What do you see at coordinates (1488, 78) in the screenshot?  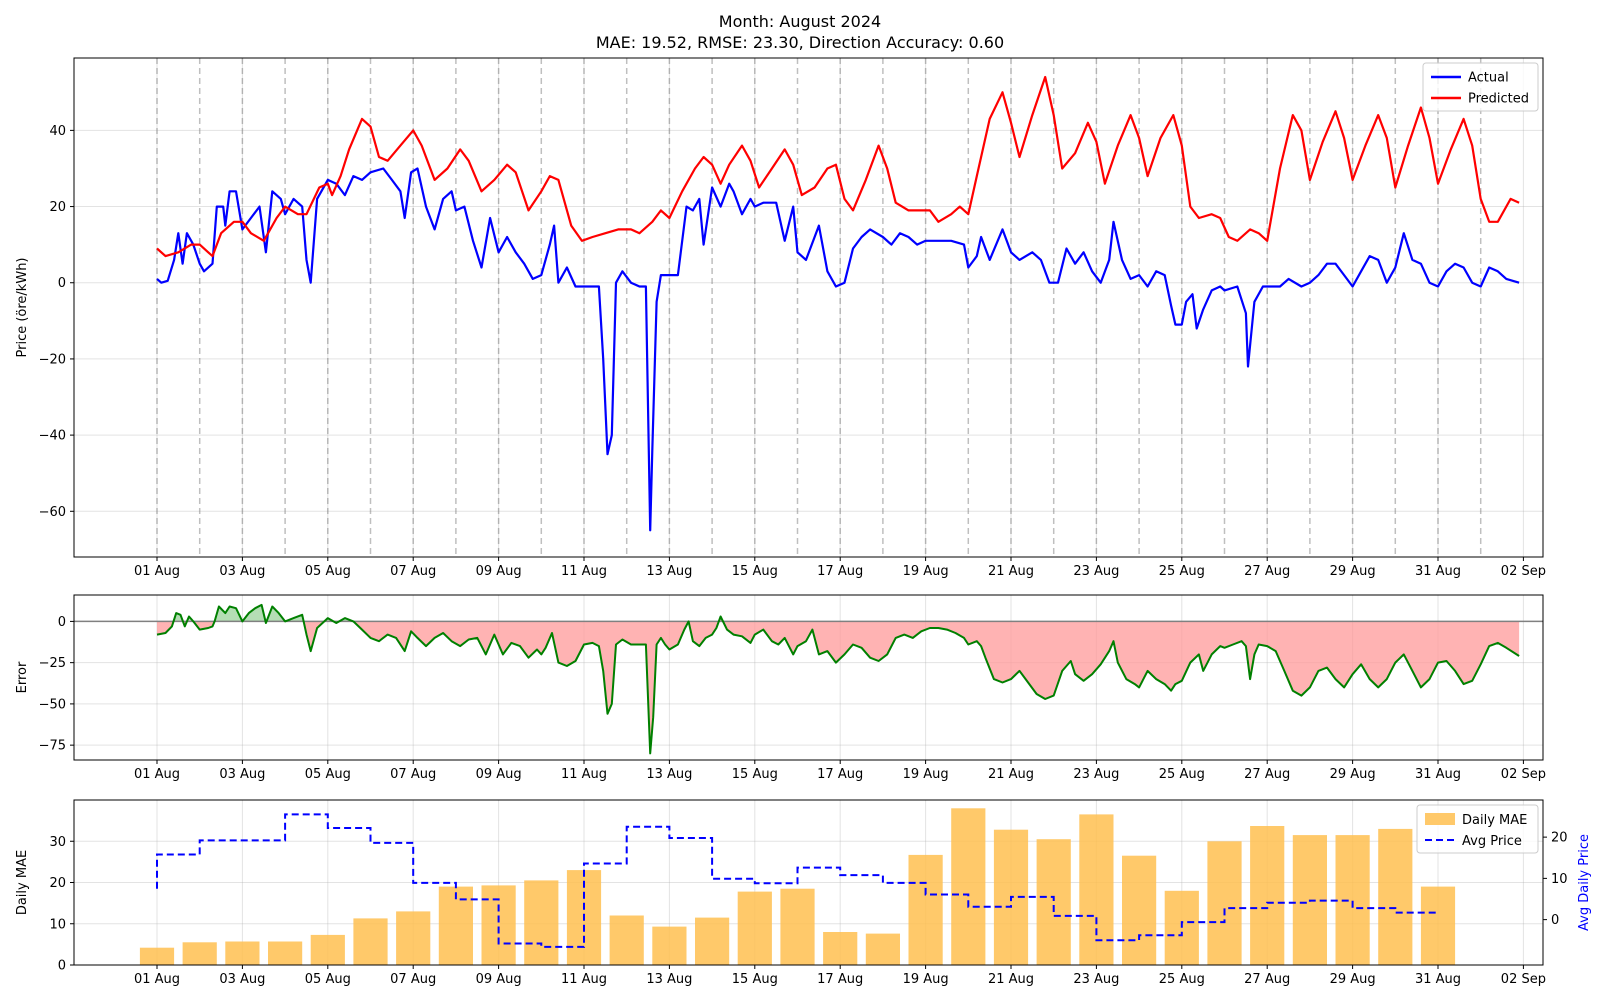 I see `legend-label: Actual` at bounding box center [1488, 78].